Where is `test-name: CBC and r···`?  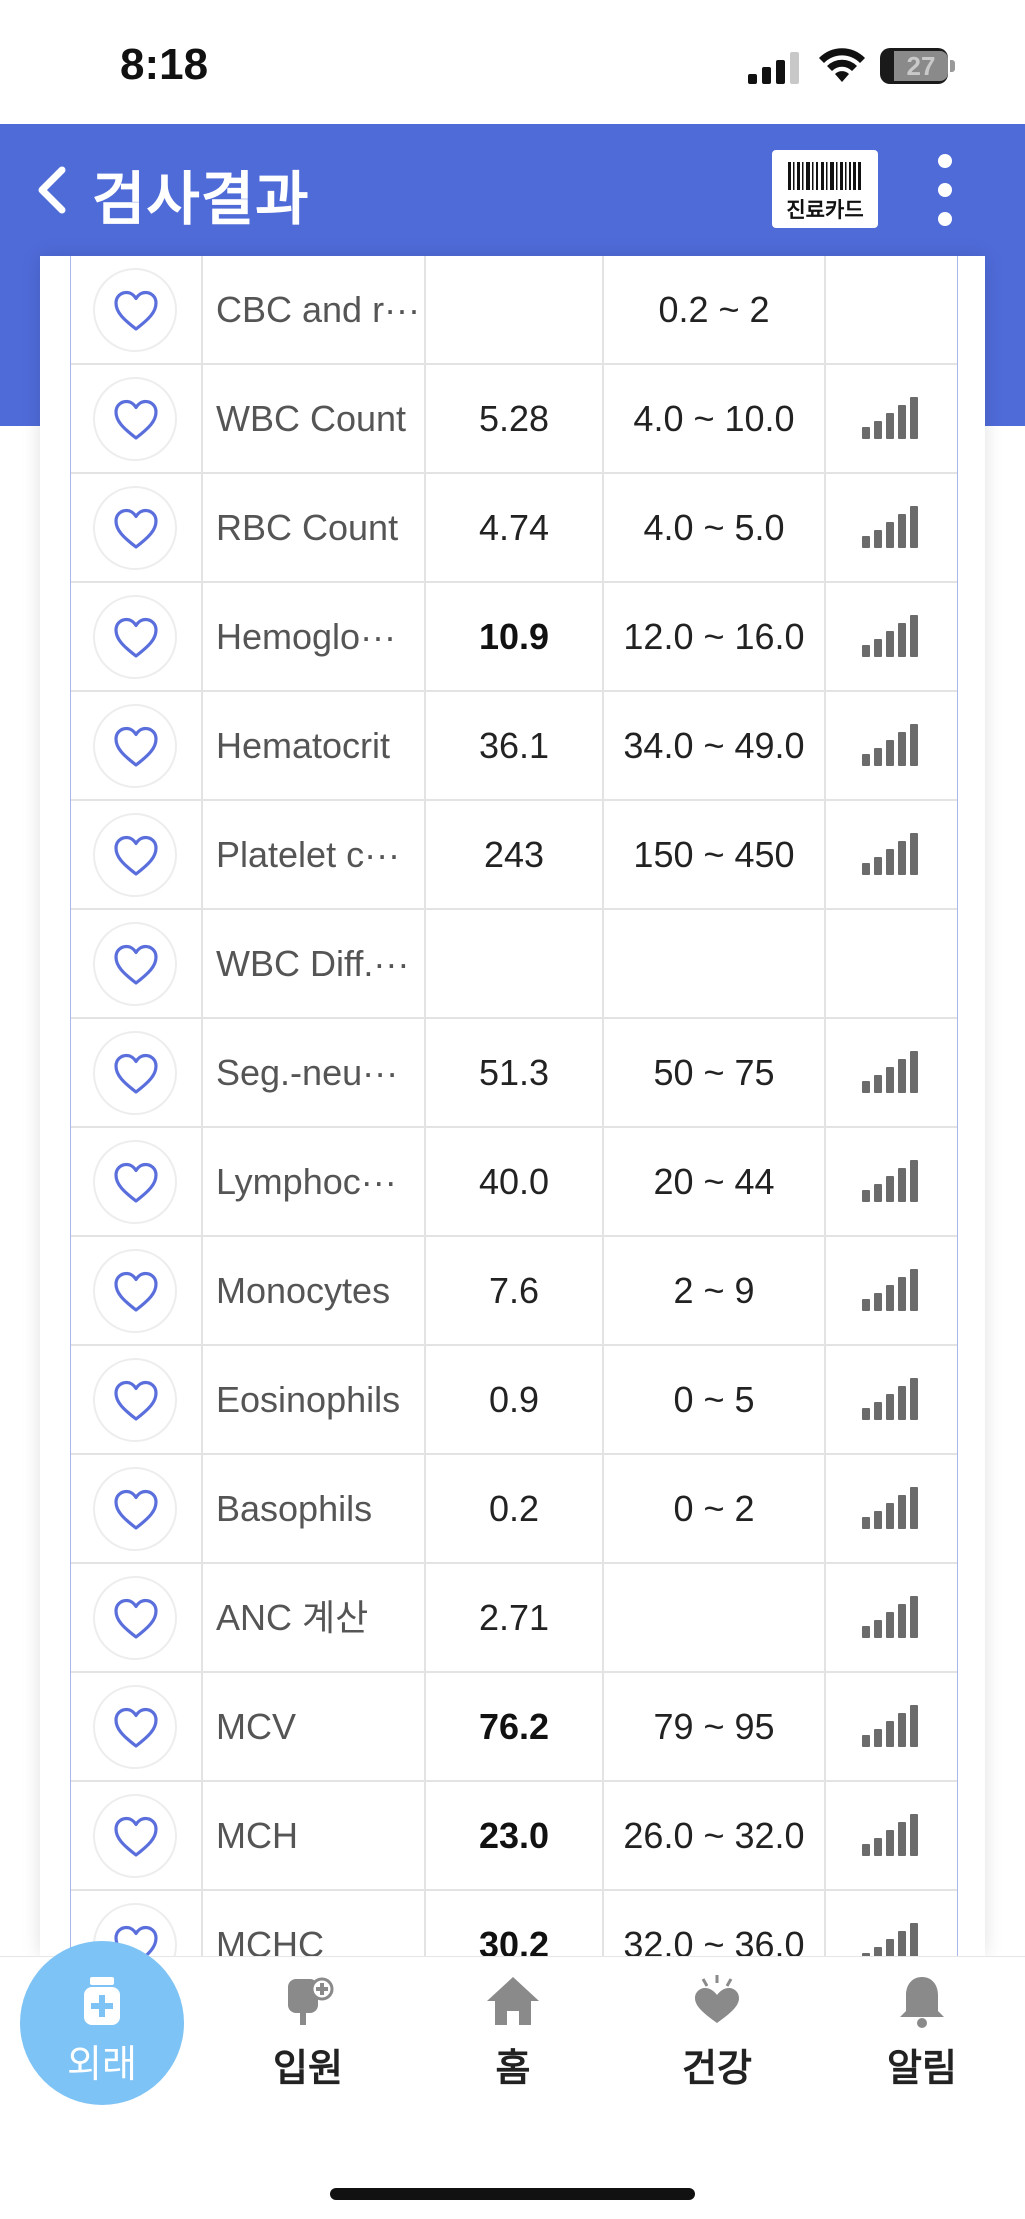 test-name: CBC and r··· is located at coordinates (314, 309).